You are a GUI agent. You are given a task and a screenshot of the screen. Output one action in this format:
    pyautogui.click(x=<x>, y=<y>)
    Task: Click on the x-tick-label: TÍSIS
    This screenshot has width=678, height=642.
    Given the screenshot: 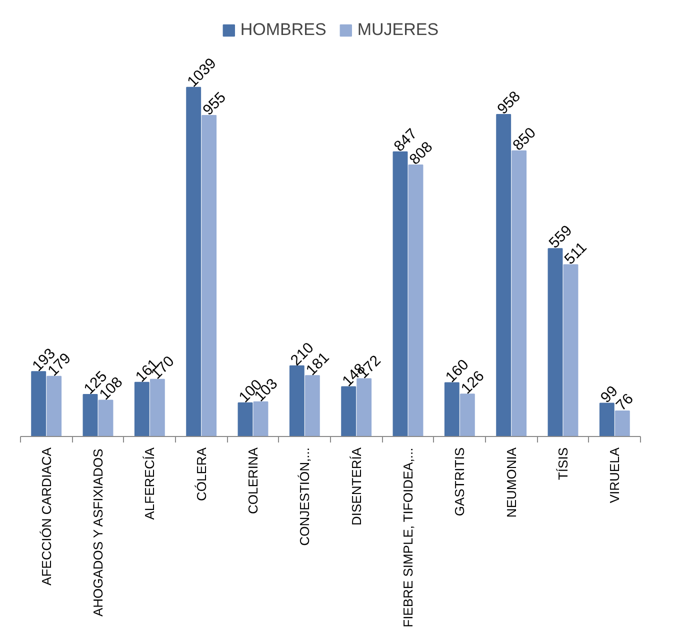 What is the action you would take?
    pyautogui.click(x=563, y=463)
    